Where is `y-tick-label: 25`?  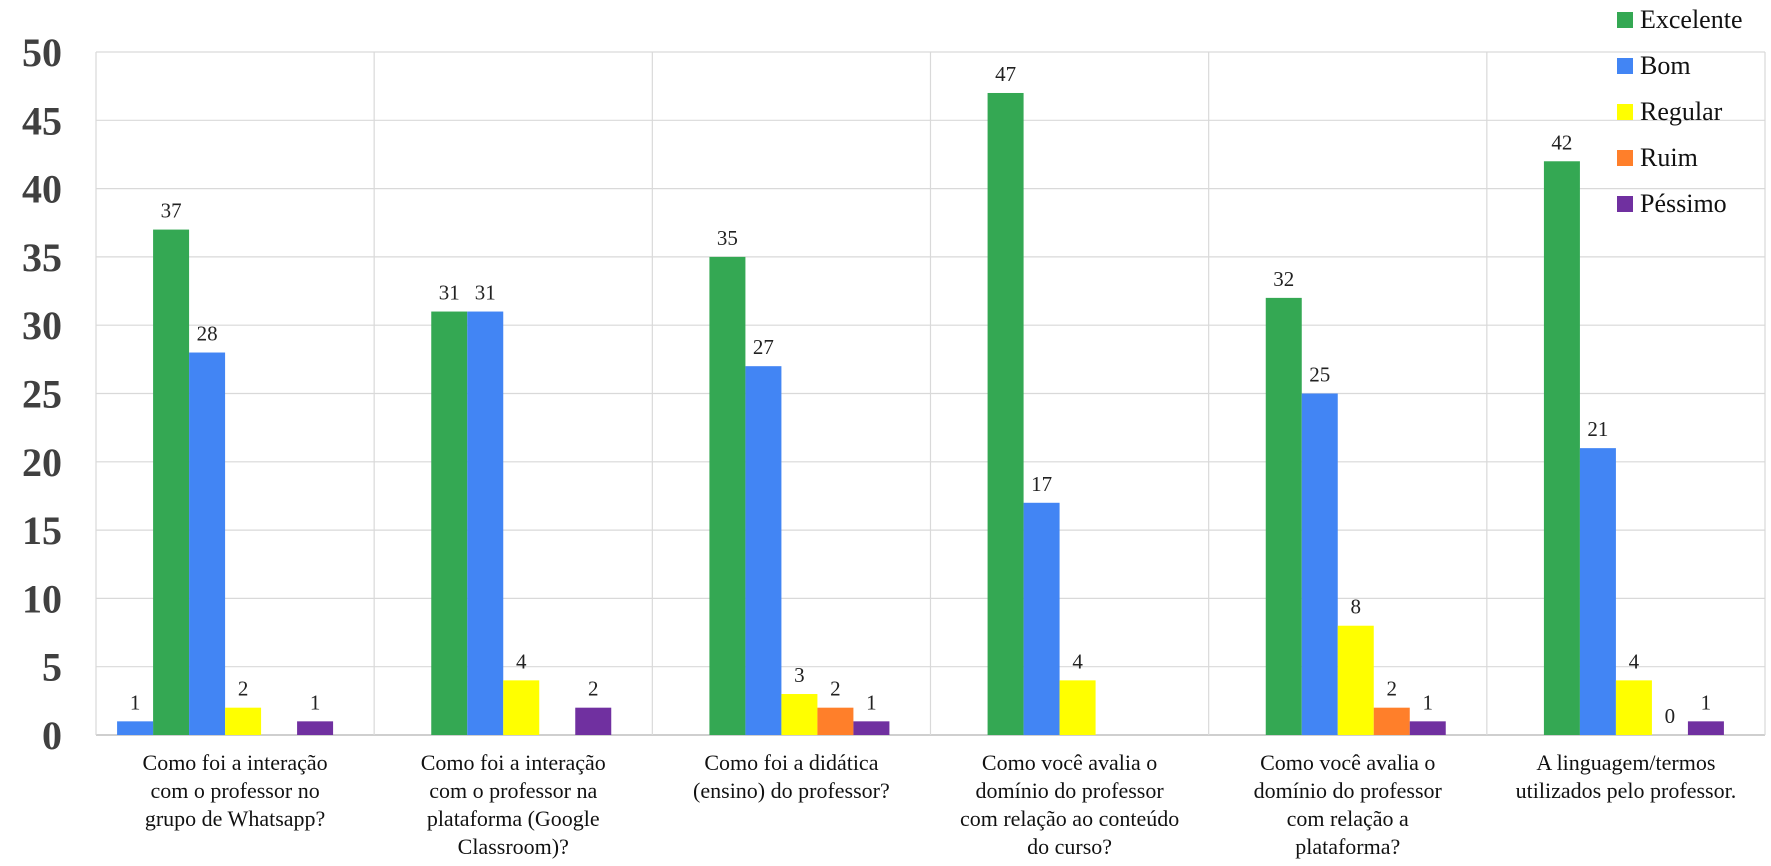 y-tick-label: 25 is located at coordinates (42, 394).